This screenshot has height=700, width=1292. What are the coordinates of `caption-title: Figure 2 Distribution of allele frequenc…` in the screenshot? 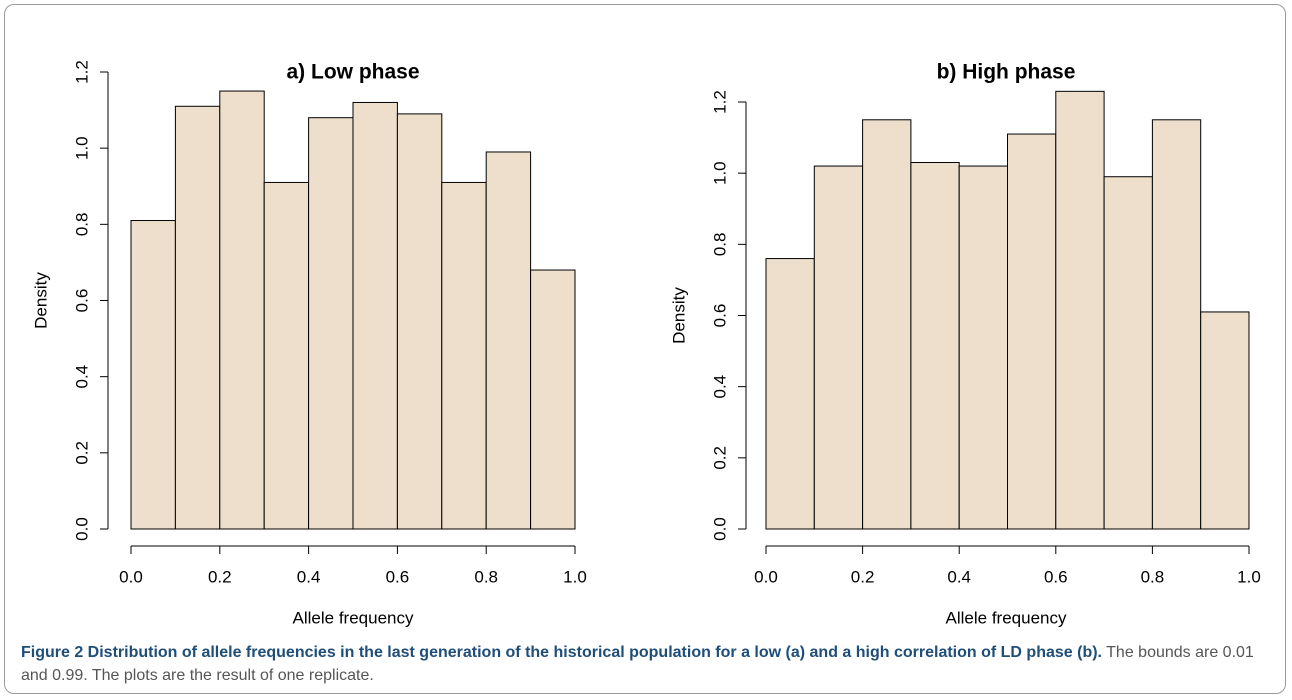 It's located at (561, 652).